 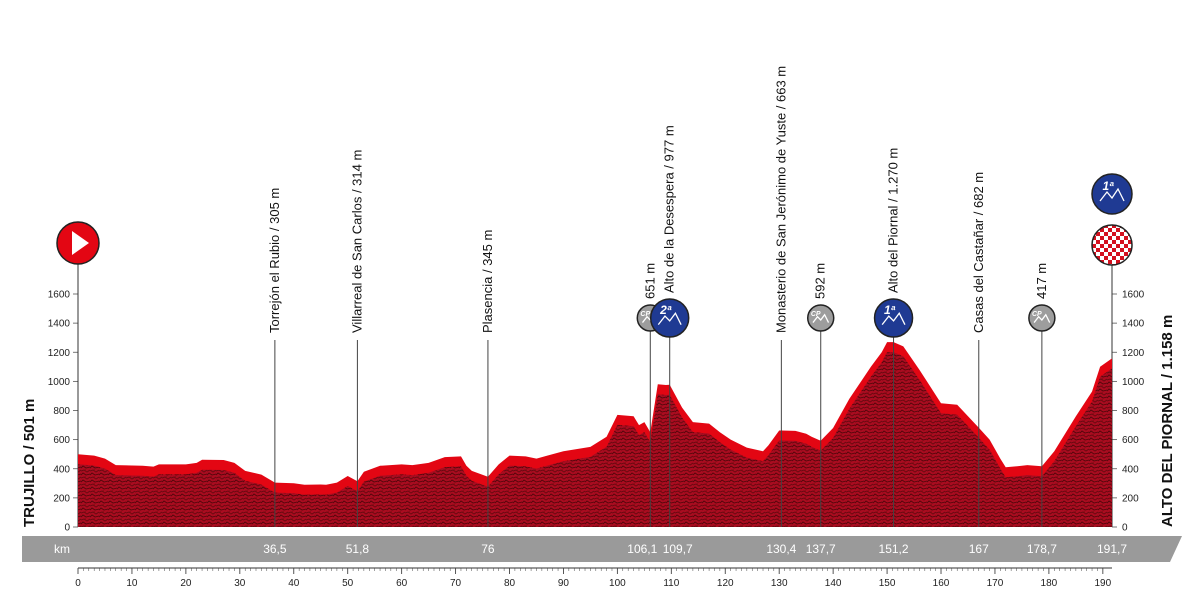 I want to click on finish-town-label: ALTO DEL PIORNAL / 1.158 m, so click(x=1167, y=421).